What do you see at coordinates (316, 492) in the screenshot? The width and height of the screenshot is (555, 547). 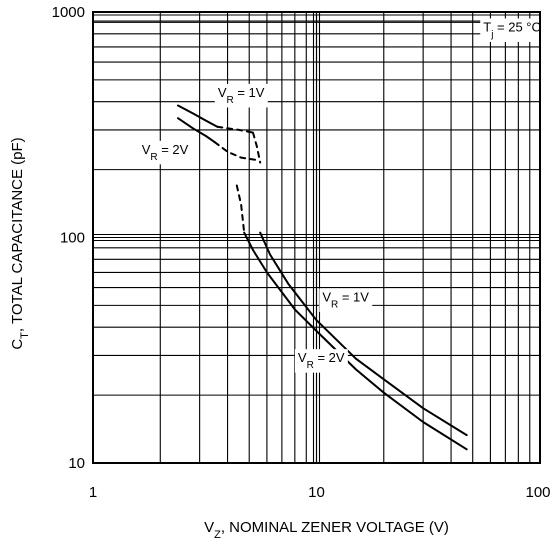 I see `x-tick-label: 10` at bounding box center [316, 492].